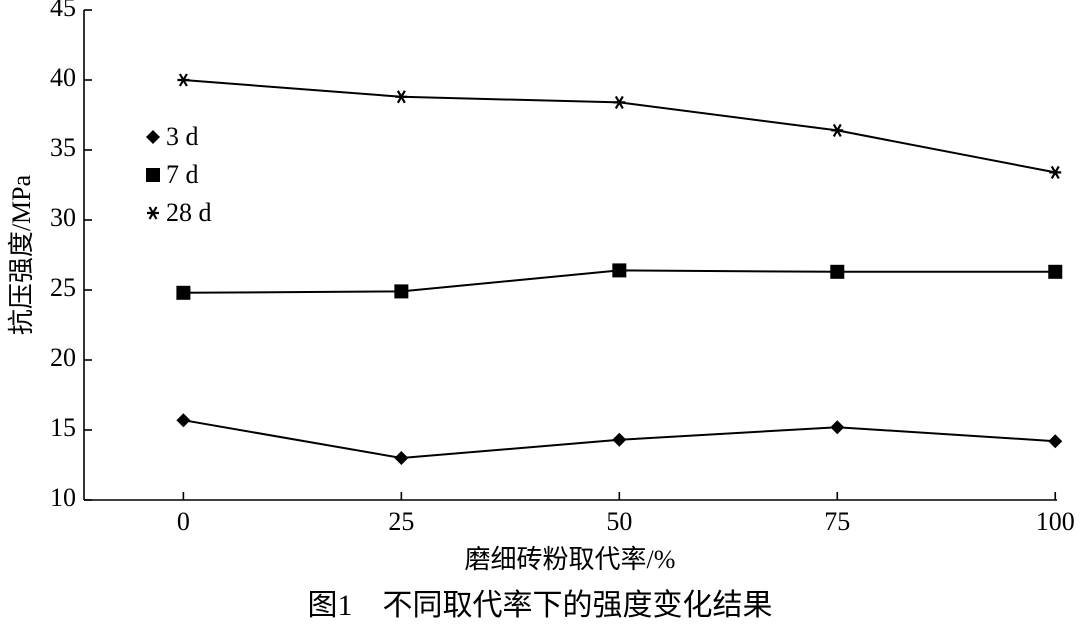 The width and height of the screenshot is (1080, 640). What do you see at coordinates (183, 521) in the screenshot?
I see `x-tick-label: 0` at bounding box center [183, 521].